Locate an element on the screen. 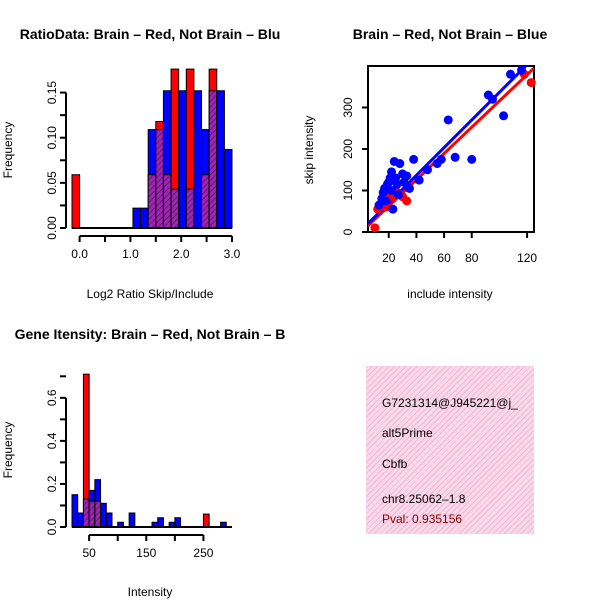 This screenshot has width=600, height=600. scatter-x-tick-label: 80 is located at coordinates (472, 258).